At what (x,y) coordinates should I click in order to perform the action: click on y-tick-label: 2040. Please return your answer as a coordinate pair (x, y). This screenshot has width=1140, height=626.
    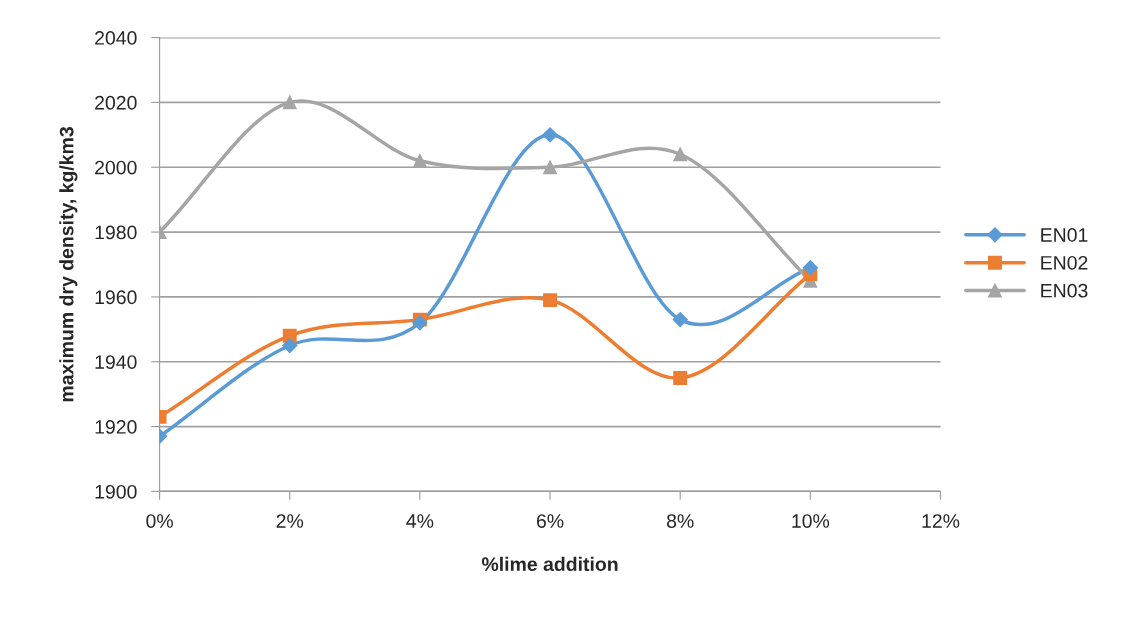
    Looking at the image, I should click on (116, 38).